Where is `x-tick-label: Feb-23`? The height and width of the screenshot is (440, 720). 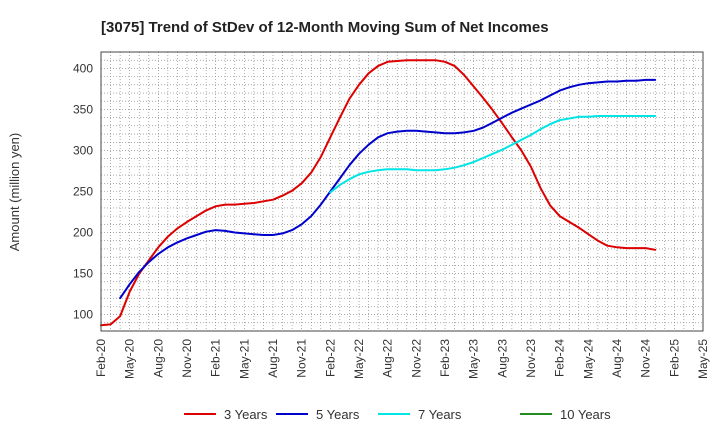
x-tick-label: Feb-23 is located at coordinates (445, 358).